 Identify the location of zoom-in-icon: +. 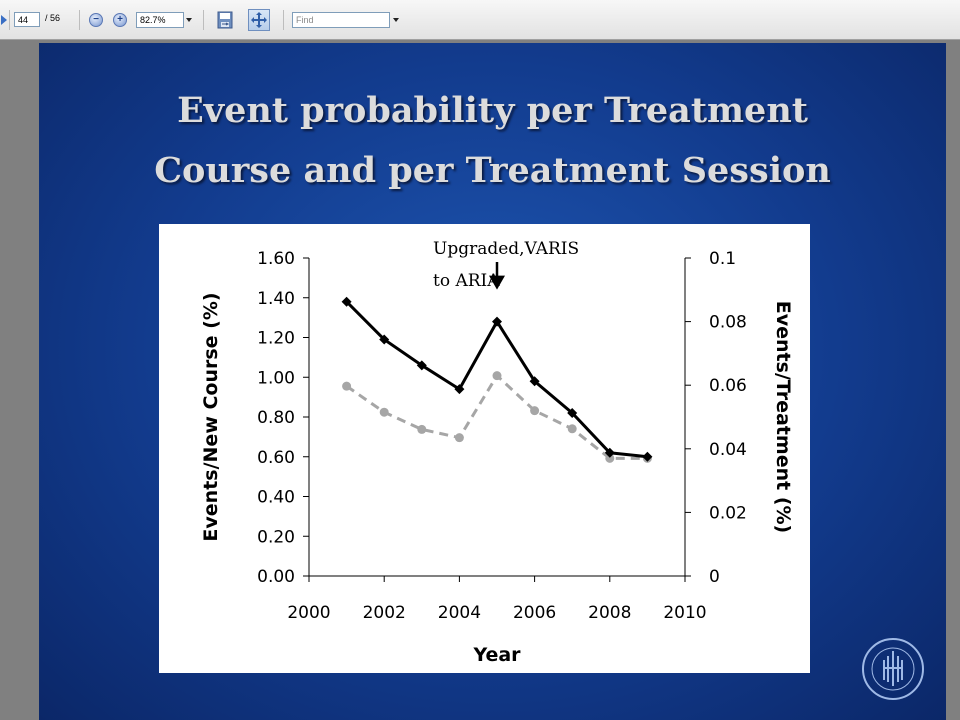
(120, 20).